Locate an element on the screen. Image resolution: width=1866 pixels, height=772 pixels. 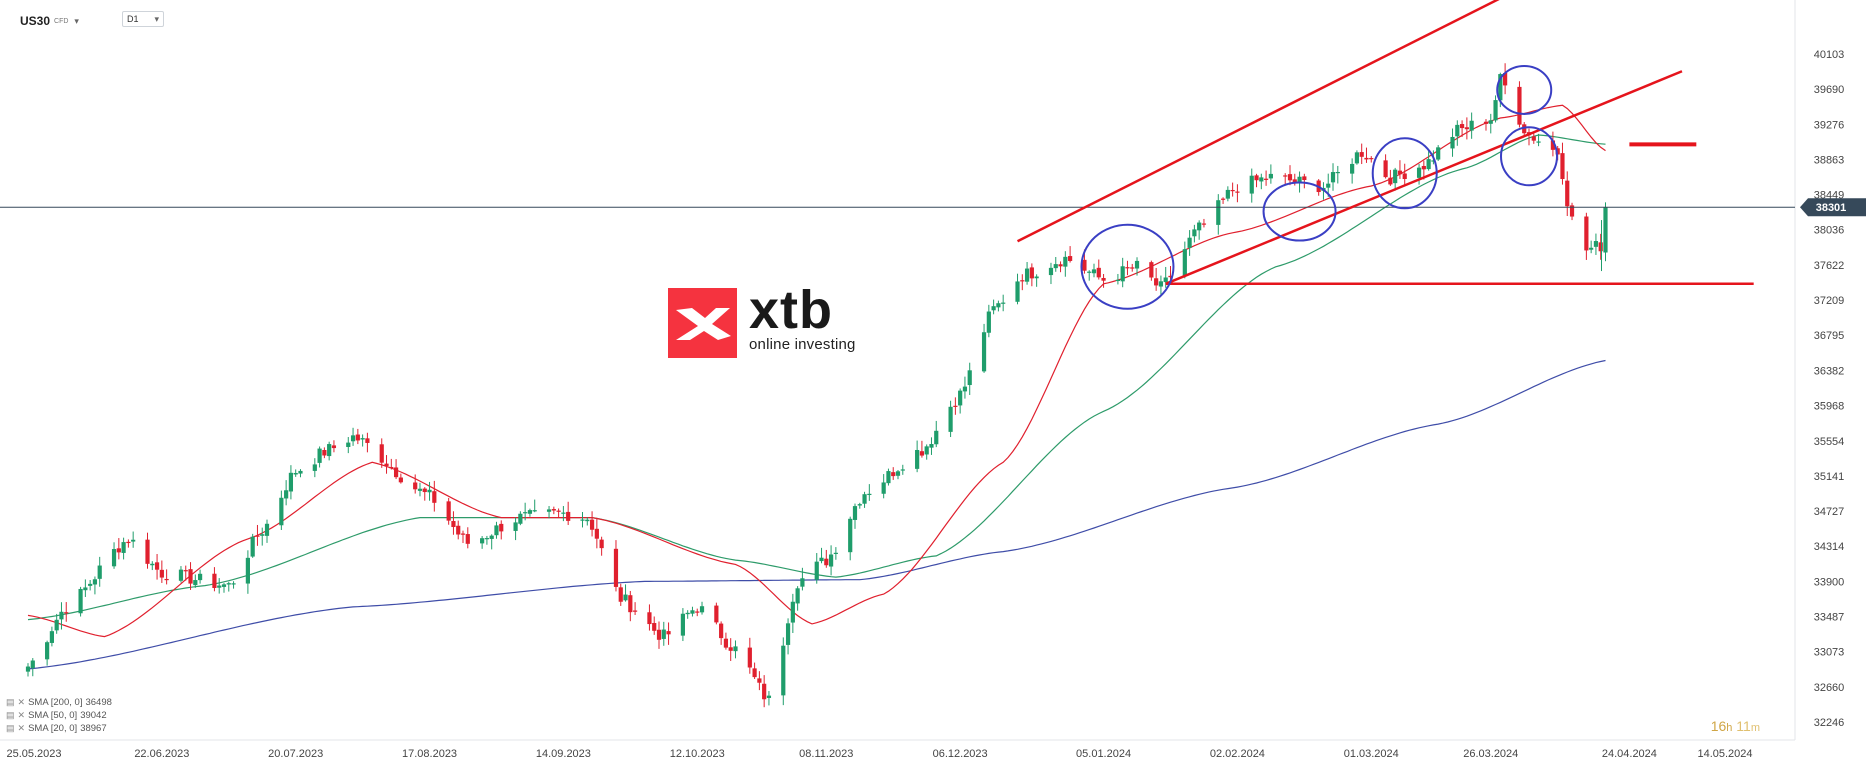
x-tick-label: 17.08.2023 is located at coordinates (429, 754).